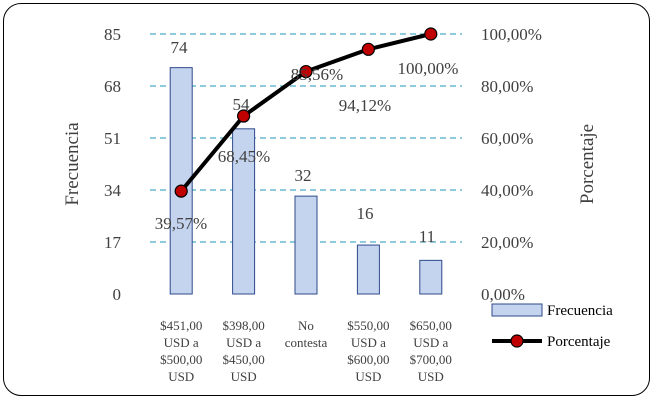  What do you see at coordinates (112, 86) in the screenshot?
I see `y-tick-label: 68` at bounding box center [112, 86].